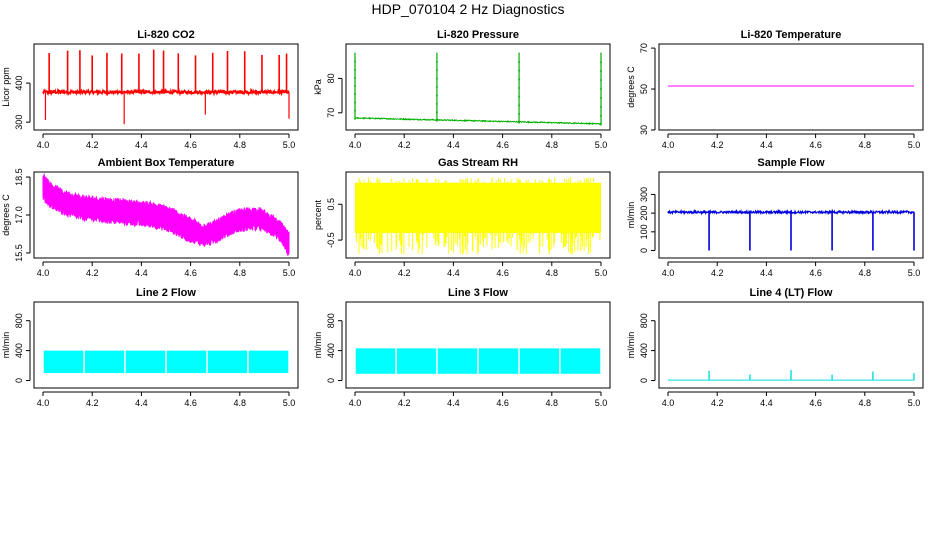  What do you see at coordinates (331, 78) in the screenshot?
I see `y-tick-label: 80` at bounding box center [331, 78].